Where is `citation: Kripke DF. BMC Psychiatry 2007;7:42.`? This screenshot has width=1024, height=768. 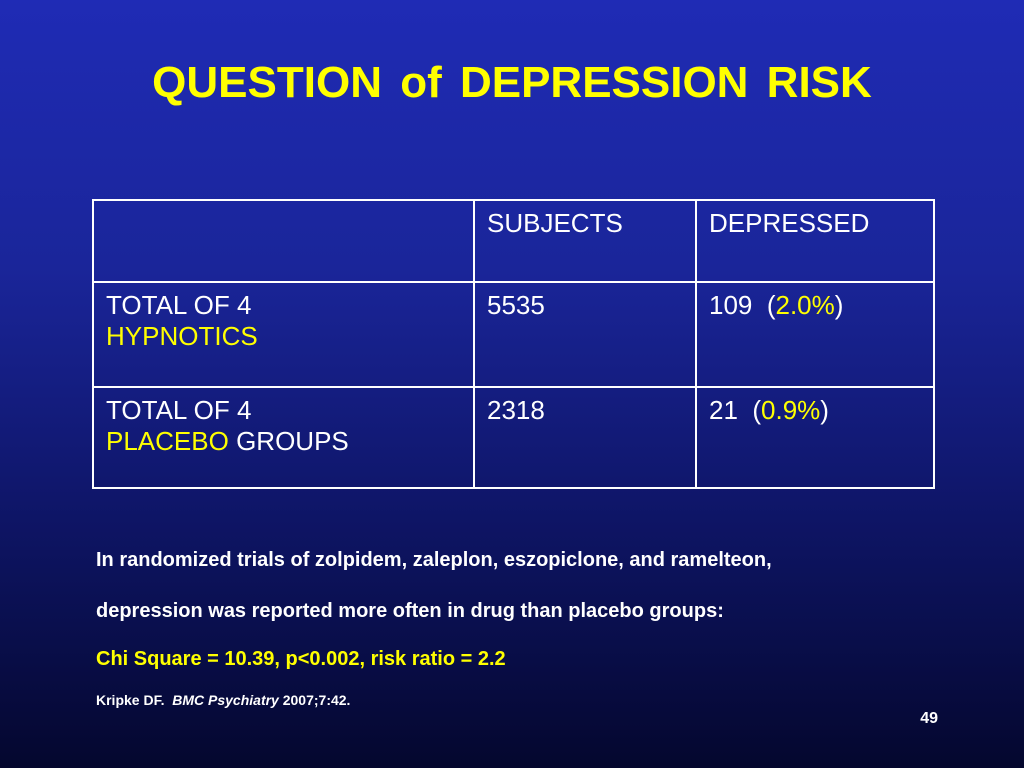
citation: Kripke DF. BMC Psychiatry 2007;7:42. is located at coordinates (223, 700).